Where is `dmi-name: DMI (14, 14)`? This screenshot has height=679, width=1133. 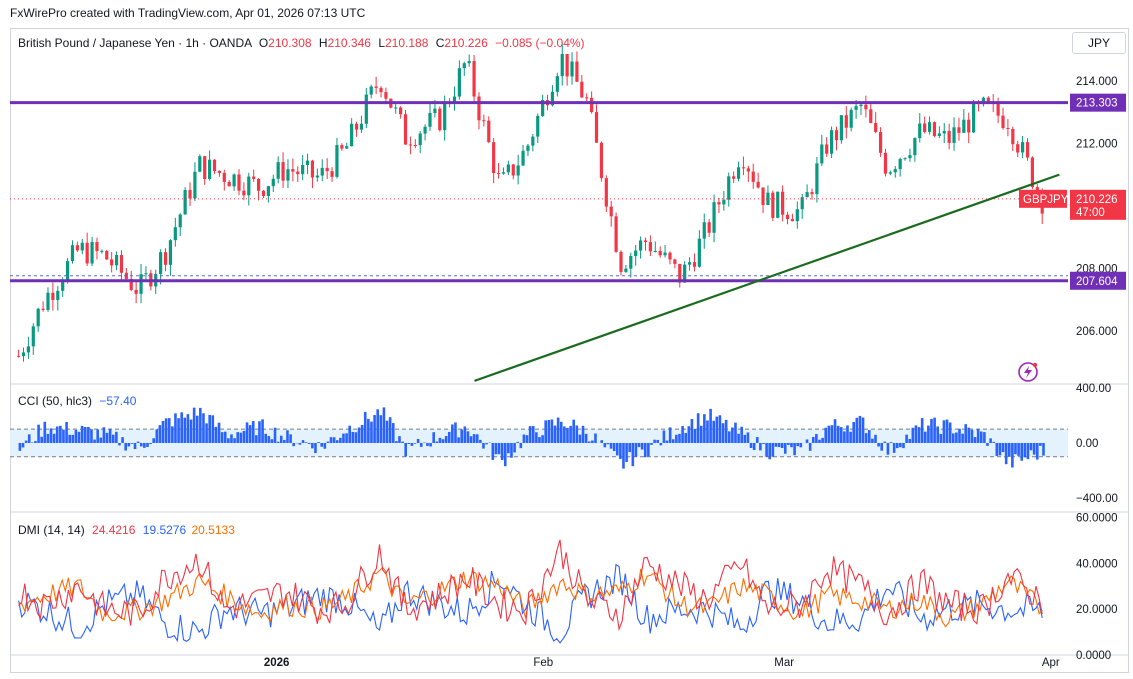
dmi-name: DMI (14, 14) is located at coordinates (51, 530).